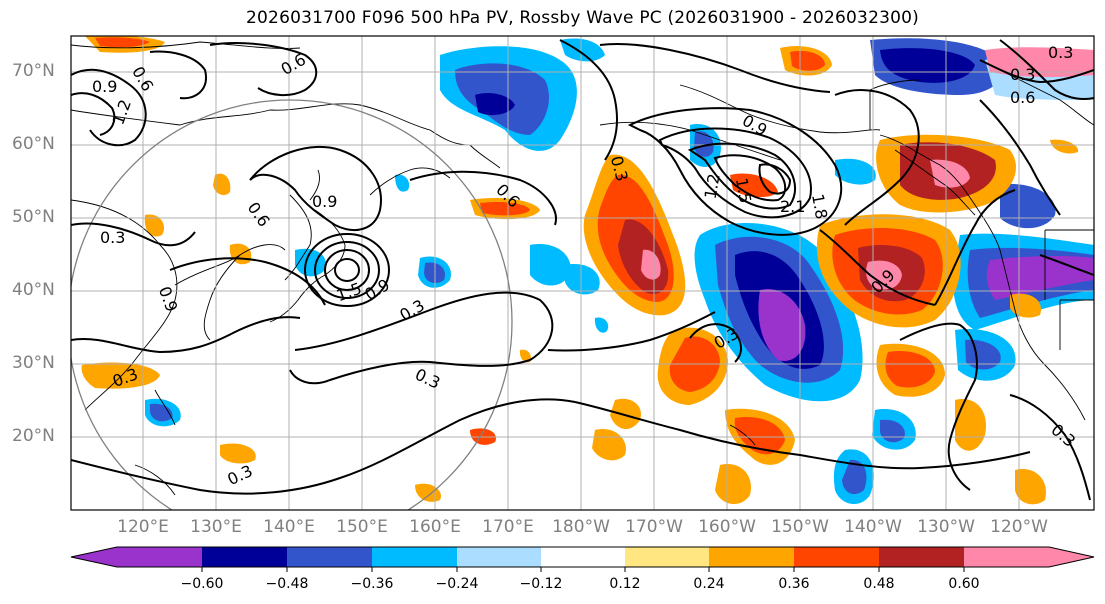  I want to click on lon-label: 120°E, so click(143, 527).